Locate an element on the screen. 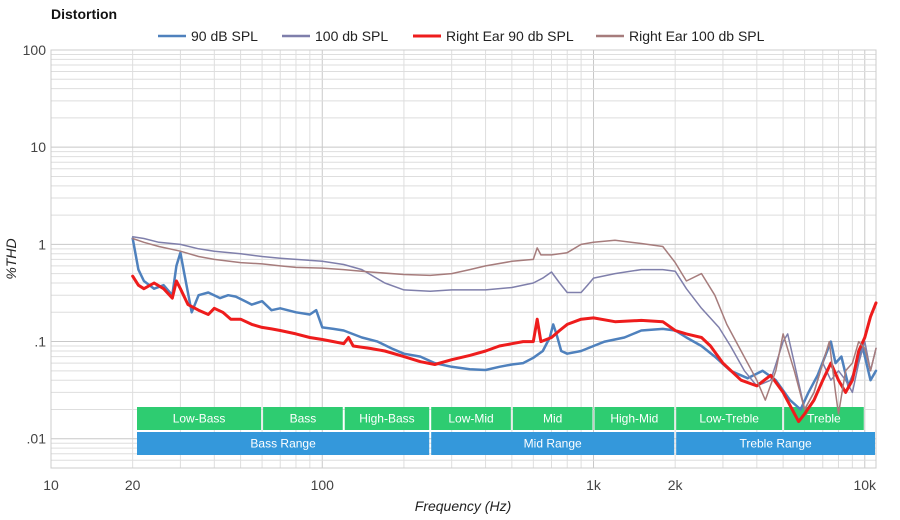 The height and width of the screenshot is (520, 900). y-tick-label: .1 is located at coordinates (40, 342).